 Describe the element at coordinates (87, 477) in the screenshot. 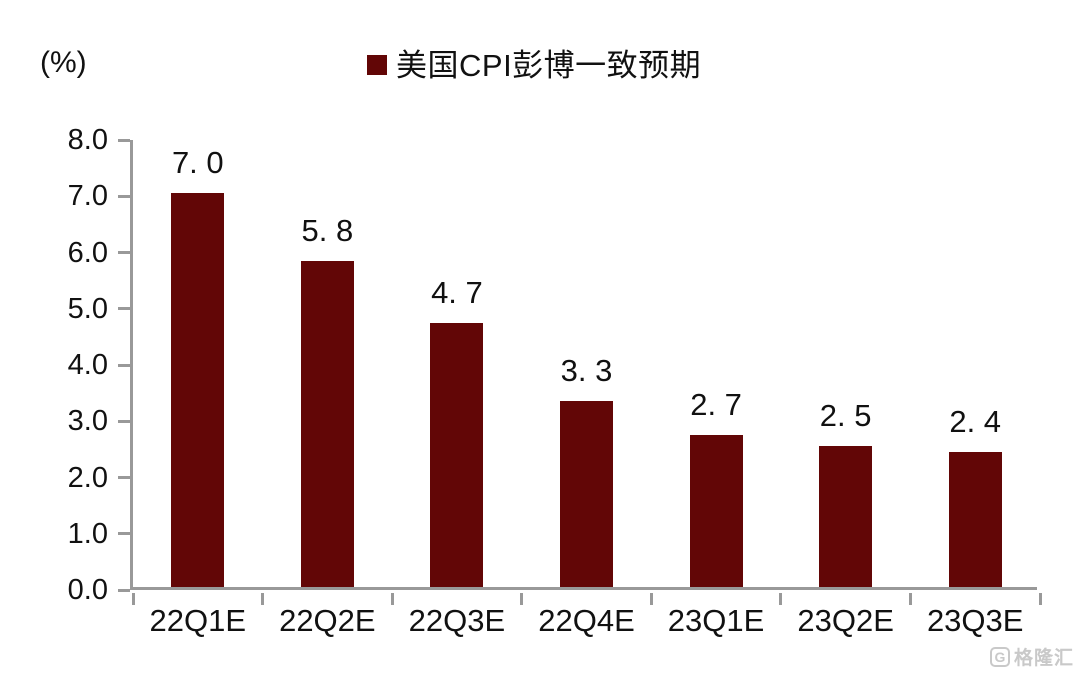

I see `y-axis-tick-label: 2.0` at that location.